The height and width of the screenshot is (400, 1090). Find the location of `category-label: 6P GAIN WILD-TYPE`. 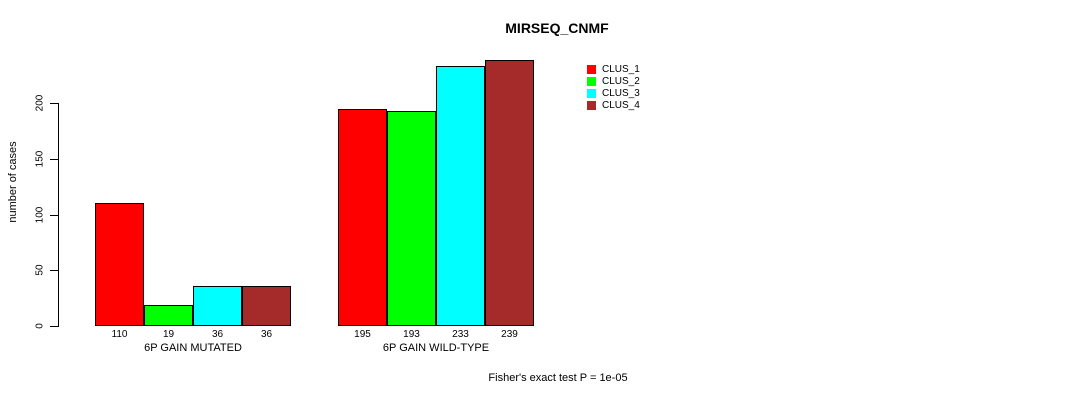

category-label: 6P GAIN WILD-TYPE is located at coordinates (436, 348).